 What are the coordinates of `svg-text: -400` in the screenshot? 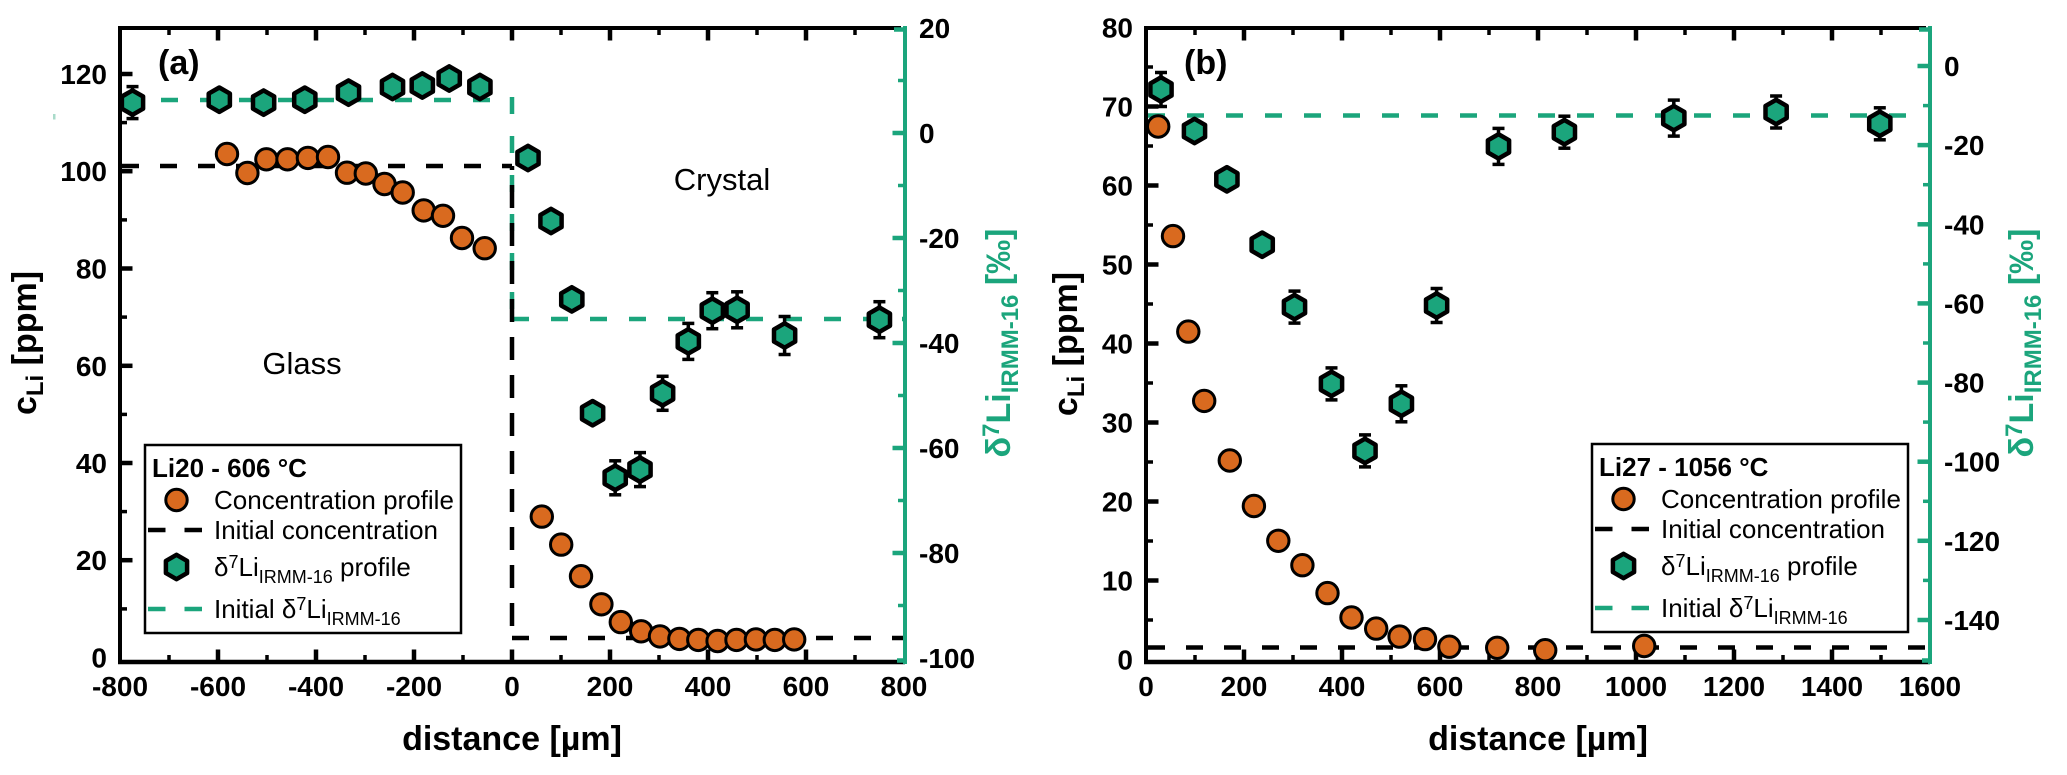 It's located at (316, 686).